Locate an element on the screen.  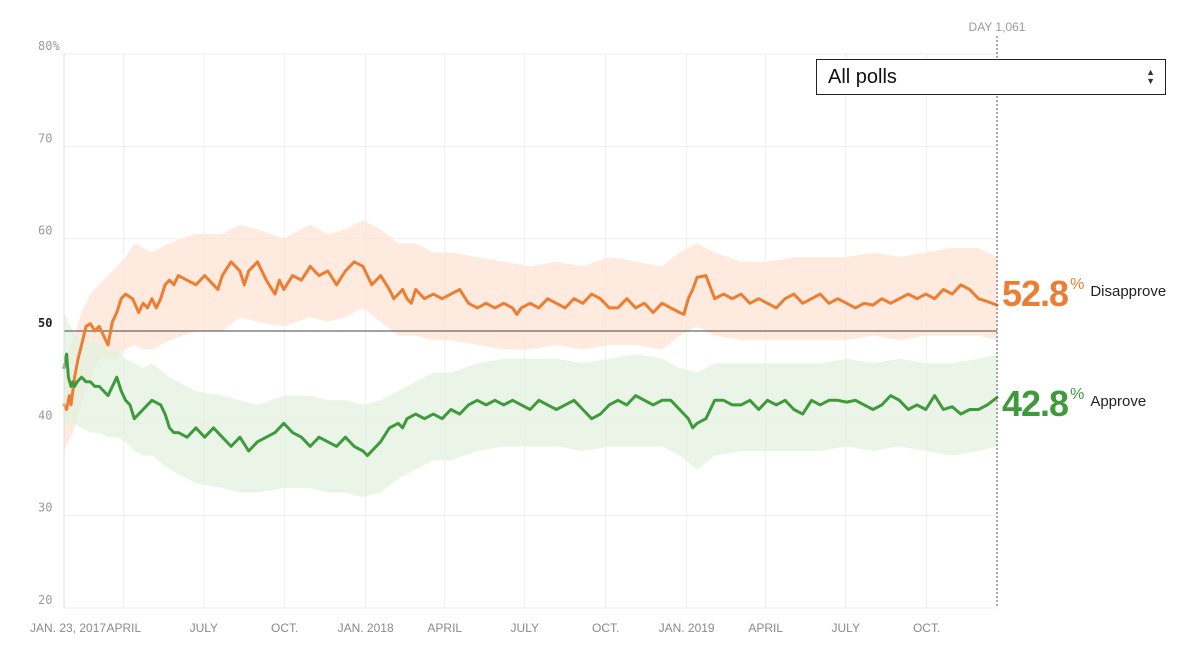
x-tick-label: JAN. 23, 2017 is located at coordinates (68, 628).